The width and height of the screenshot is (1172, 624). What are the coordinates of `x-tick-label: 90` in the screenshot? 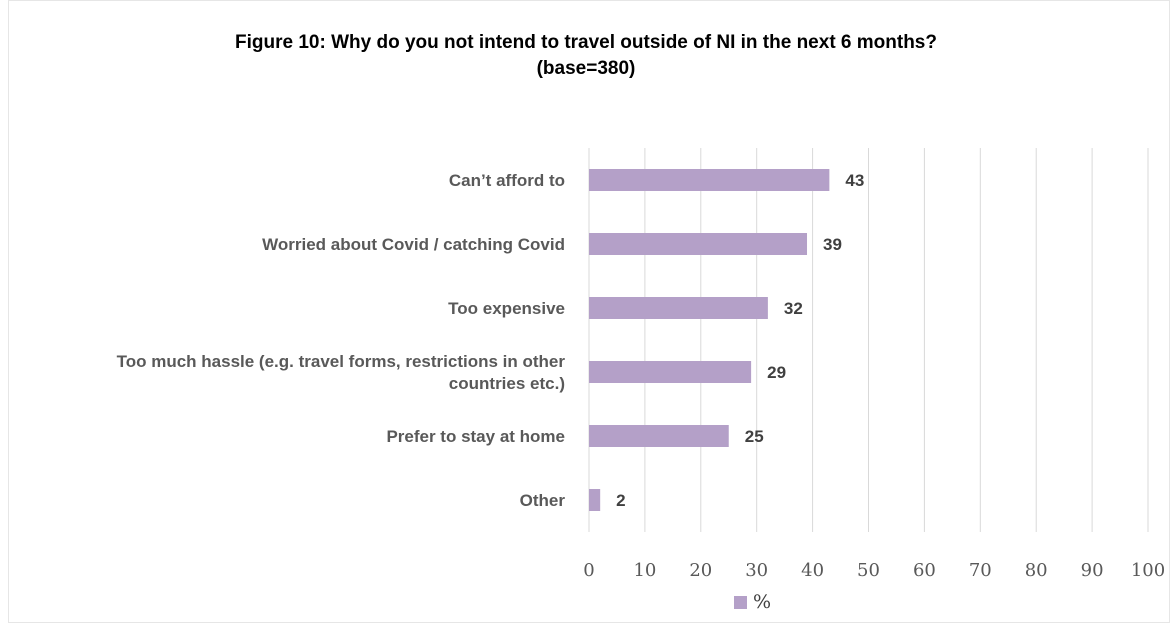 It's located at (1092, 570).